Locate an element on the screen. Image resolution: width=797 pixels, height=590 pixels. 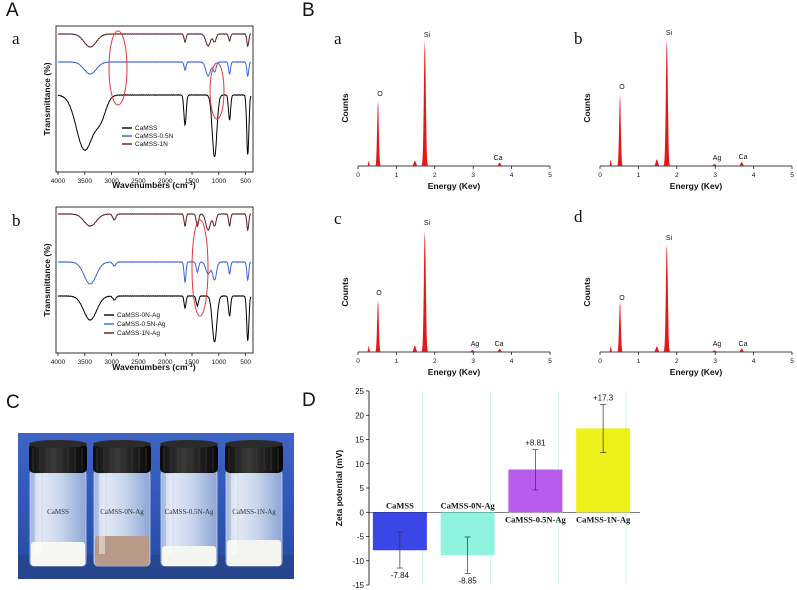
vial-label: CaMSS-0N-Ag is located at coordinates (122, 512).